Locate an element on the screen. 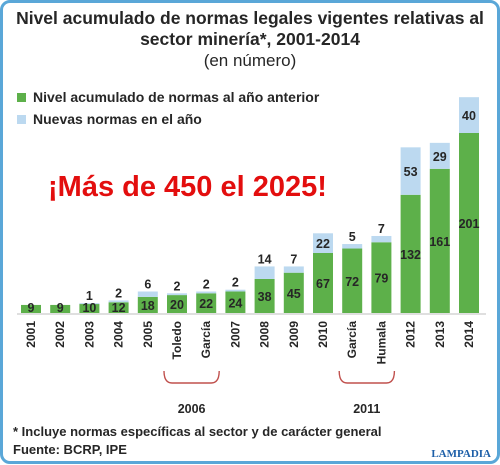 This screenshot has height=465, width=500. data-label-previous: 72 is located at coordinates (352, 282).